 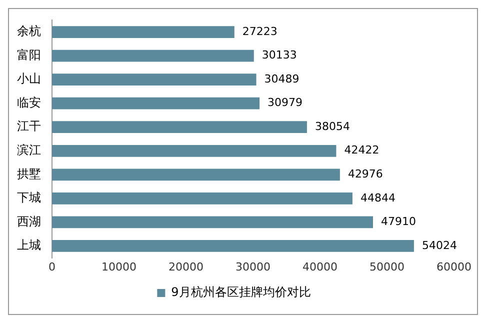 What do you see at coordinates (29, 102) in the screenshot?
I see `y-tick-label: 临安` at bounding box center [29, 102].